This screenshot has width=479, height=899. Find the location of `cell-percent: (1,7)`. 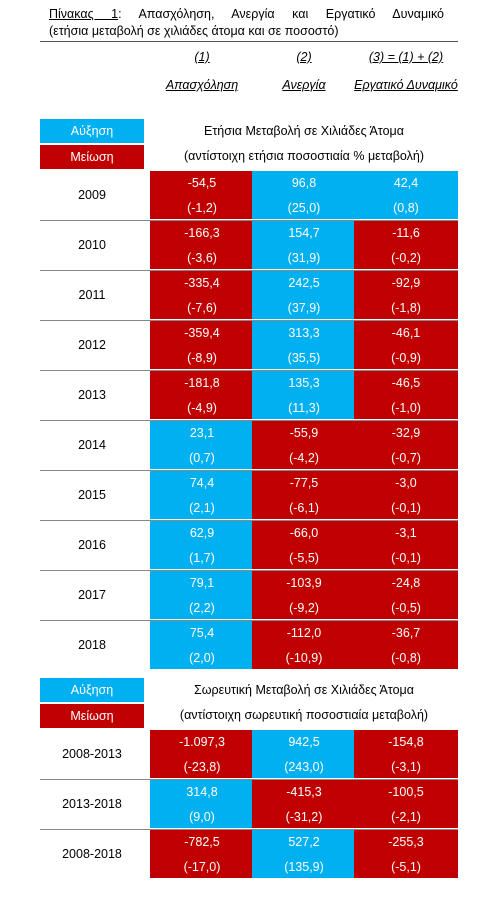

cell-percent: (1,7) is located at coordinates (202, 558).